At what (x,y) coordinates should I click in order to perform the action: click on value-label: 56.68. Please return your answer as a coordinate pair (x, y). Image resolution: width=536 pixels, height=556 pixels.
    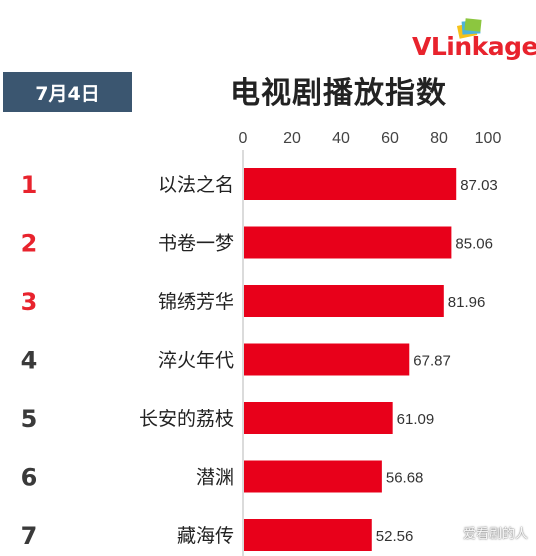
    Looking at the image, I should click on (405, 478).